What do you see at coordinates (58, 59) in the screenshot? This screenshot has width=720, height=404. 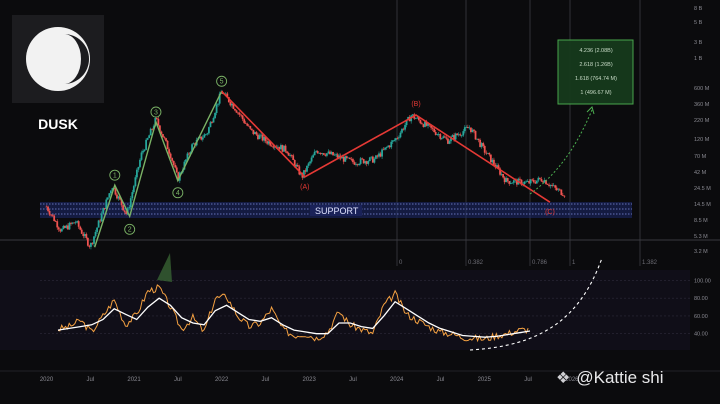 I see `moon-logo-icon` at bounding box center [58, 59].